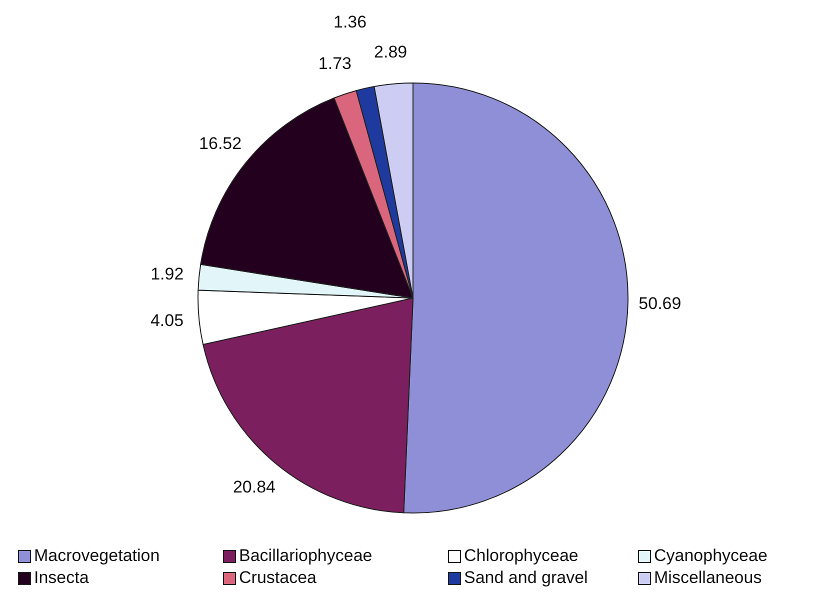 This screenshot has width=821, height=597. I want to click on data-label: 20.84, so click(254, 487).